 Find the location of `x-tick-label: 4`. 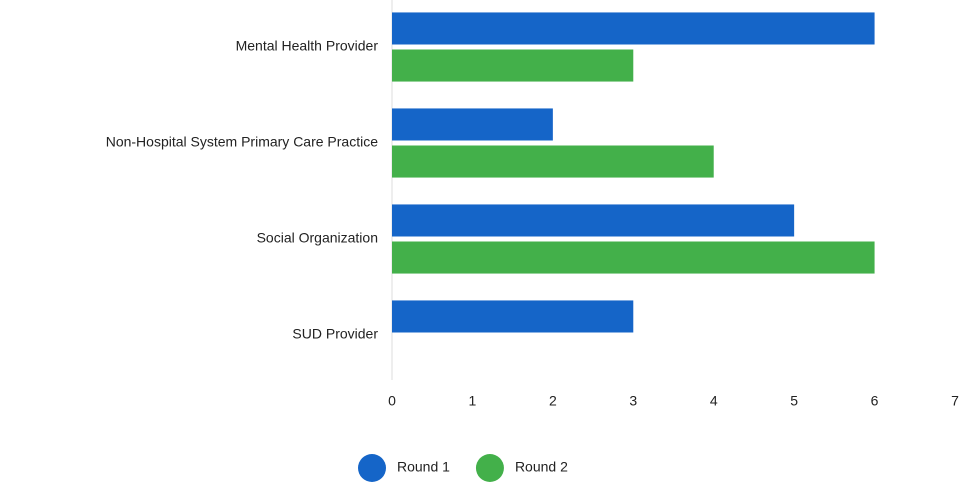

x-tick-label: 4 is located at coordinates (714, 401).